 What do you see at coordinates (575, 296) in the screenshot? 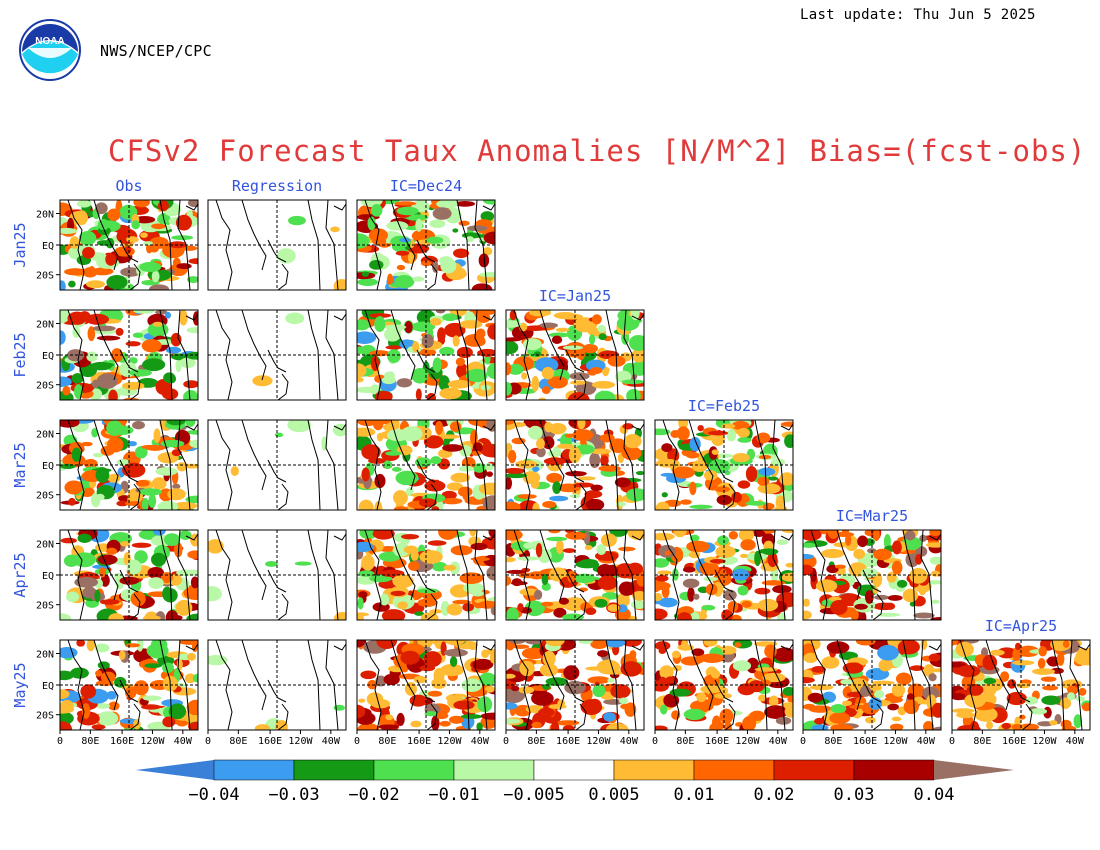
I see `column-header: IC=Jan25` at bounding box center [575, 296].